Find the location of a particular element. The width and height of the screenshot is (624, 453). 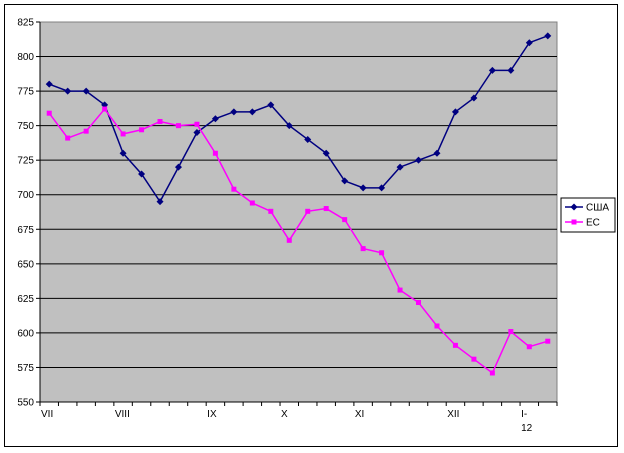

y-tick-label: 650 is located at coordinates (25, 264).